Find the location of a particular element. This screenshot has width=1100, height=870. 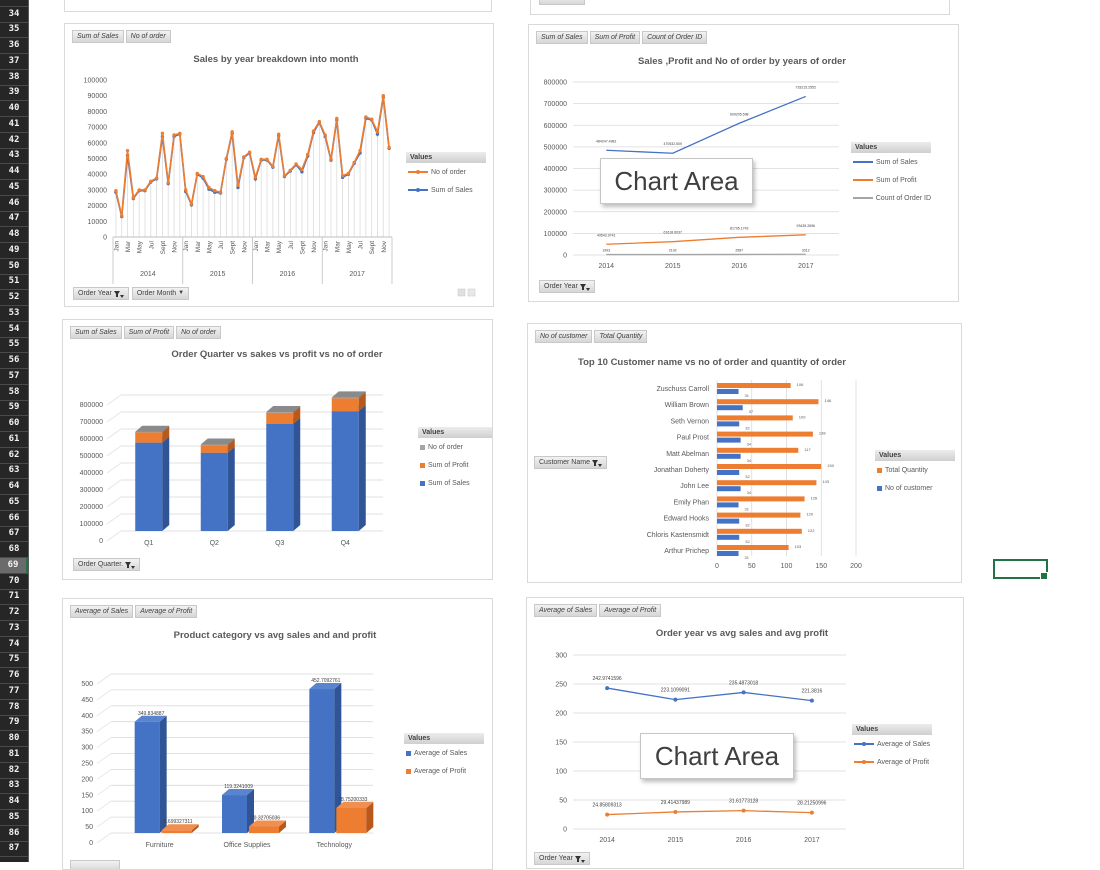

collapse-field-button is located at coordinates (471, 292).